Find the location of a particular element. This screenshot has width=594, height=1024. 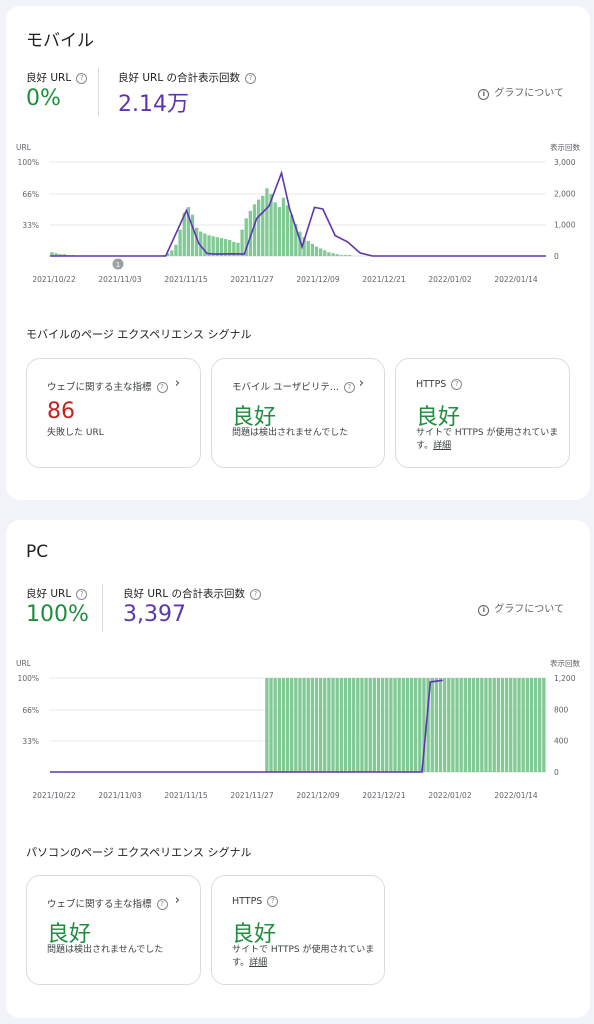

y-left-tick: 66% is located at coordinates (30, 194).